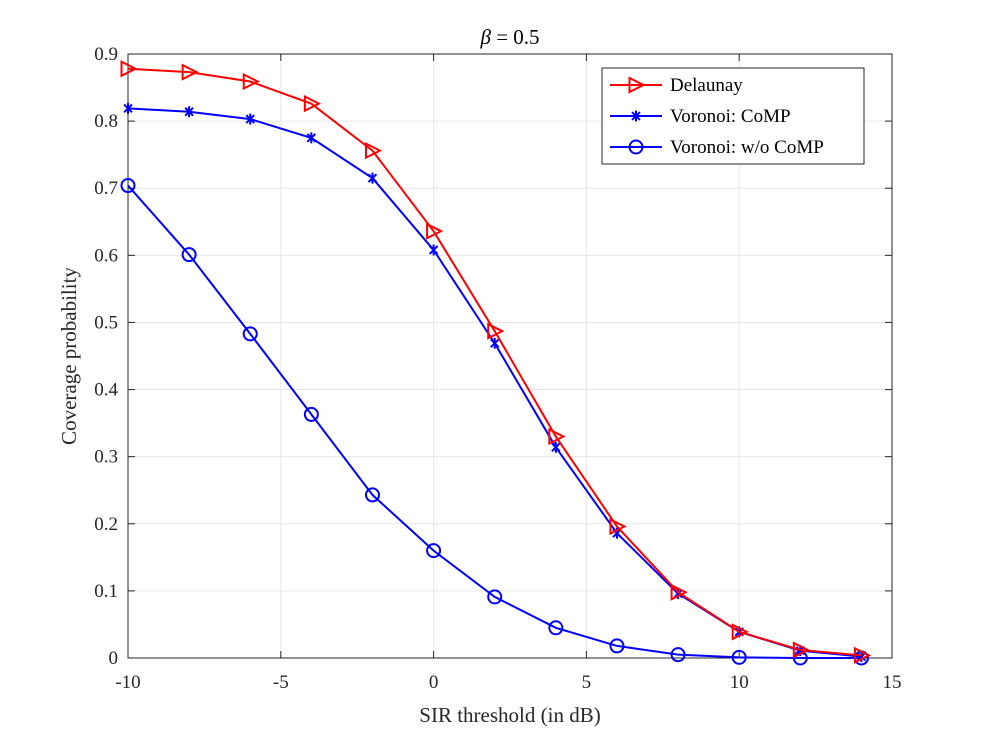  I want to click on title-symbol: β, so click(485, 37).